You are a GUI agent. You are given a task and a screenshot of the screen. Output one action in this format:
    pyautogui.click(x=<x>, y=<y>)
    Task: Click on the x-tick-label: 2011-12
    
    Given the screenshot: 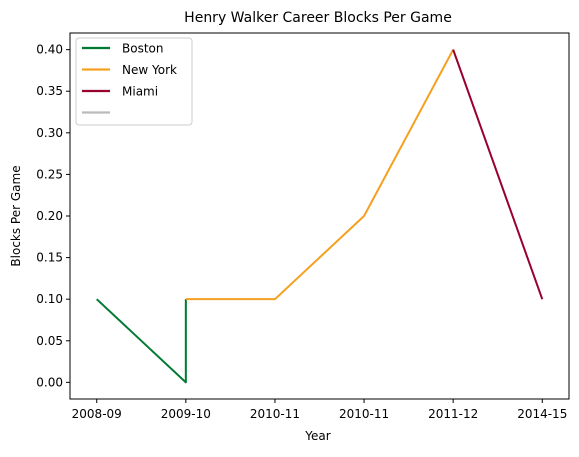 What is the action you would take?
    pyautogui.click(x=453, y=414)
    